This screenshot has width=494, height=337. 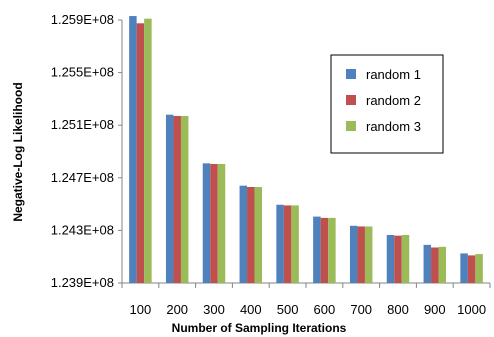 I want to click on legend: random 1 random 2 random 3, so click(x=387, y=104).